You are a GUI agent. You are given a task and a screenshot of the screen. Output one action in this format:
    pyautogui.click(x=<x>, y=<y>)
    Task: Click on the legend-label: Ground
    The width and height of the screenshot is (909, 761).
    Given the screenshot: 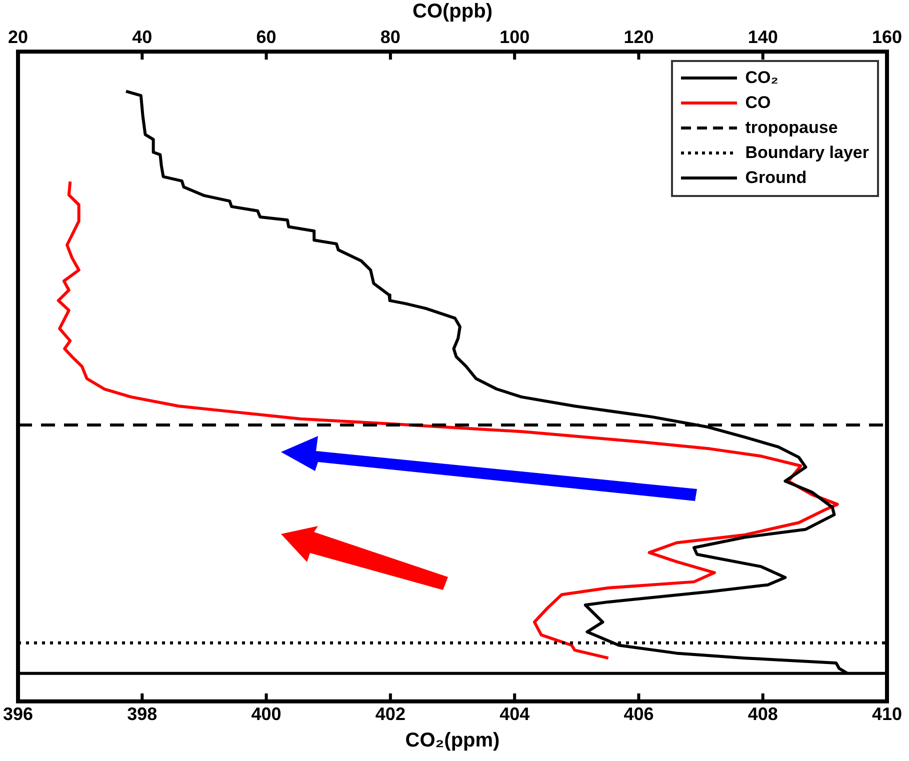 What is the action you would take?
    pyautogui.click(x=776, y=178)
    